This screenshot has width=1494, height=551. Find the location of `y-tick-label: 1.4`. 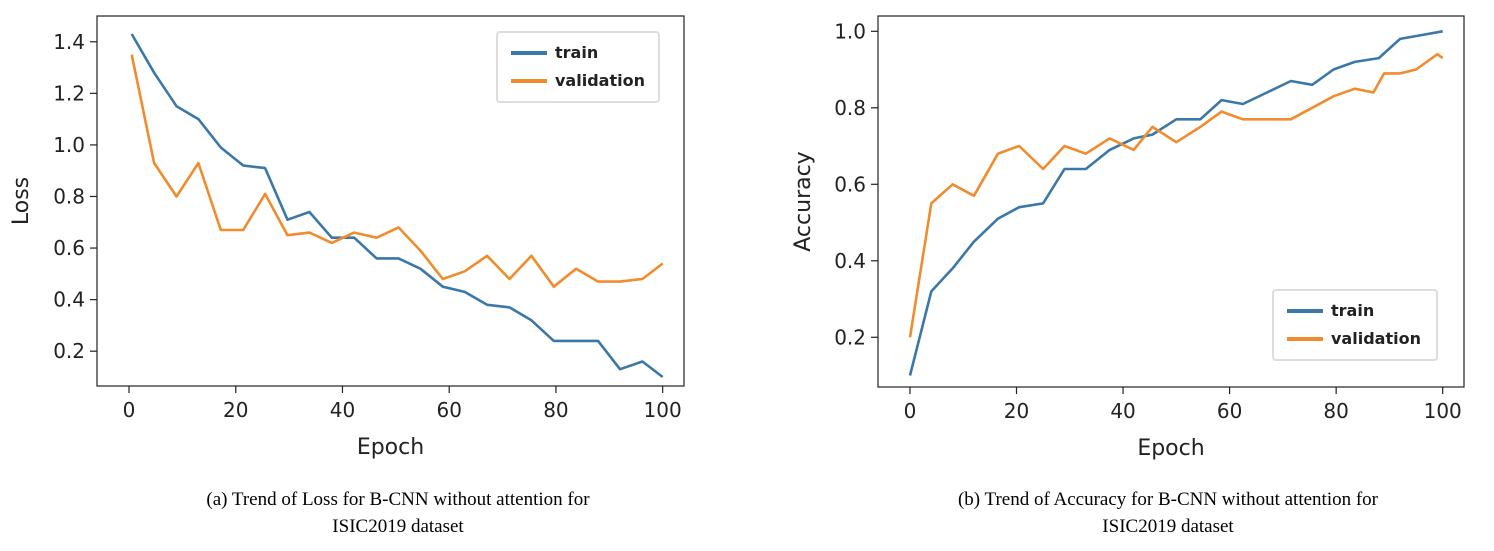

y-tick-label: 1.4 is located at coordinates (69, 42).